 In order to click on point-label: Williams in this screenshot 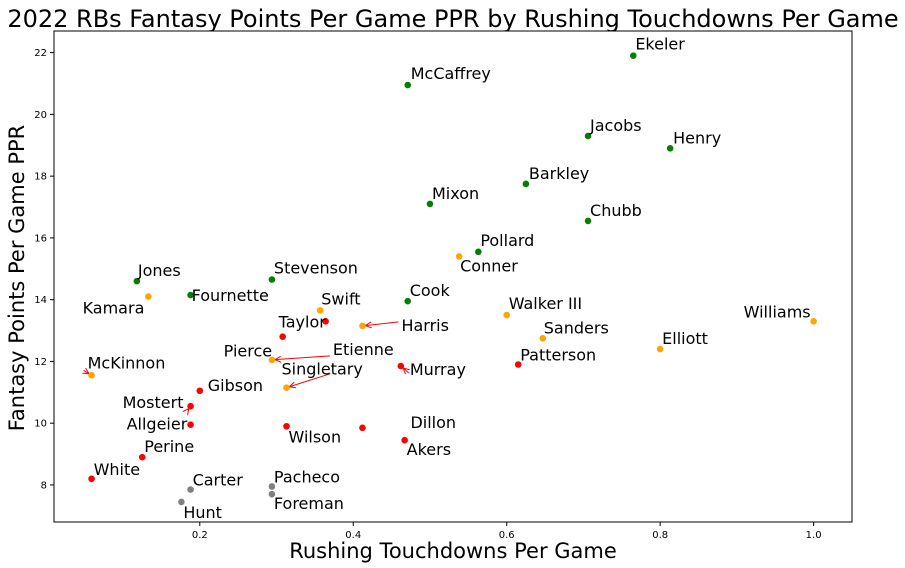, I will do `click(777, 311)`.